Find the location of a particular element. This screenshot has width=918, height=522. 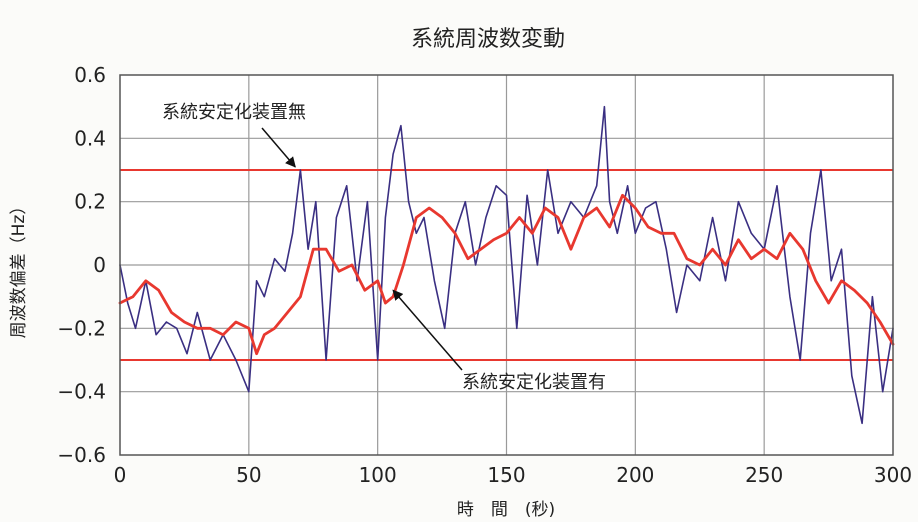

y-tick-label: −0.6 is located at coordinates (81, 455).